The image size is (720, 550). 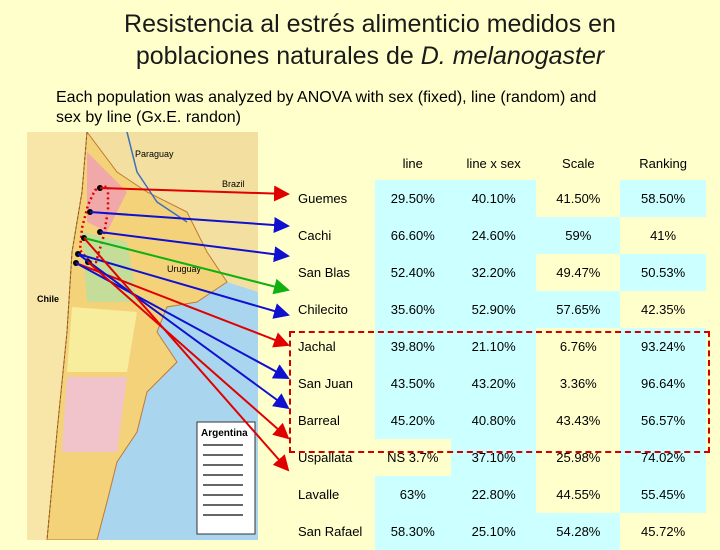 What do you see at coordinates (663, 383) in the screenshot?
I see `ranking-value: 96.64%` at bounding box center [663, 383].